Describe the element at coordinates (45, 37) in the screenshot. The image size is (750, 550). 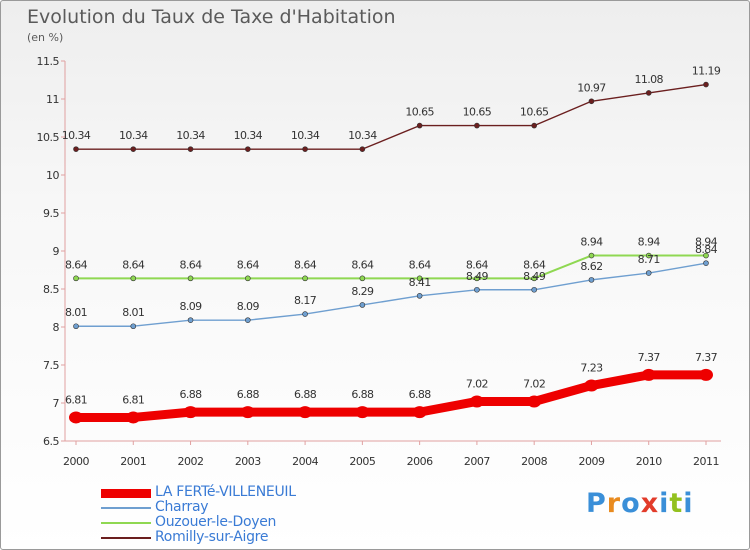
I see `chart-subtitle: (en %)` at that location.